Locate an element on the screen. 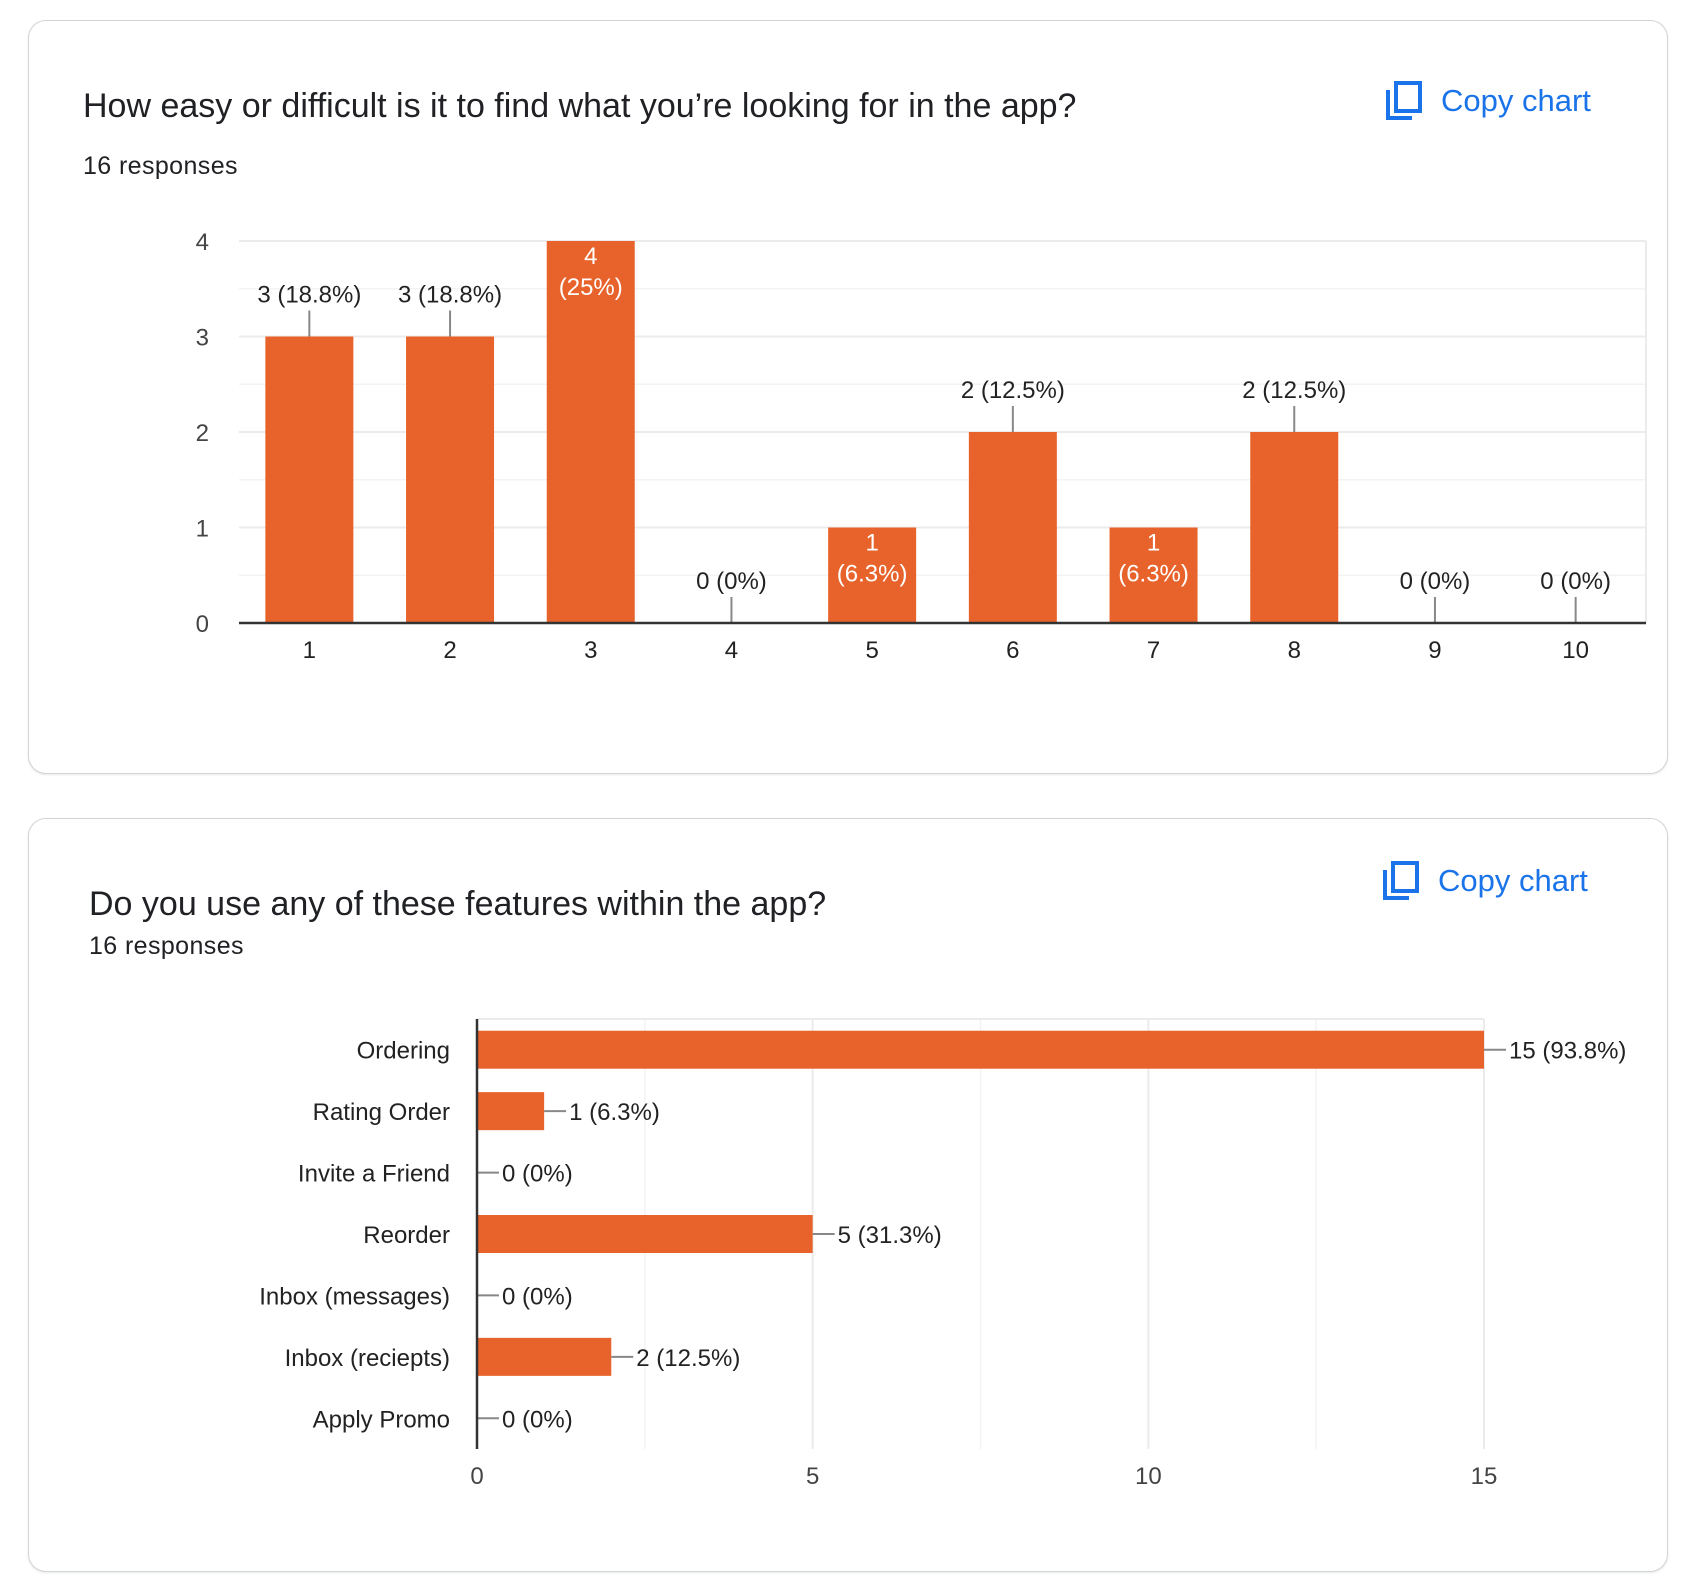 The height and width of the screenshot is (1592, 1694). x-tick-label: 9 is located at coordinates (1434, 650).